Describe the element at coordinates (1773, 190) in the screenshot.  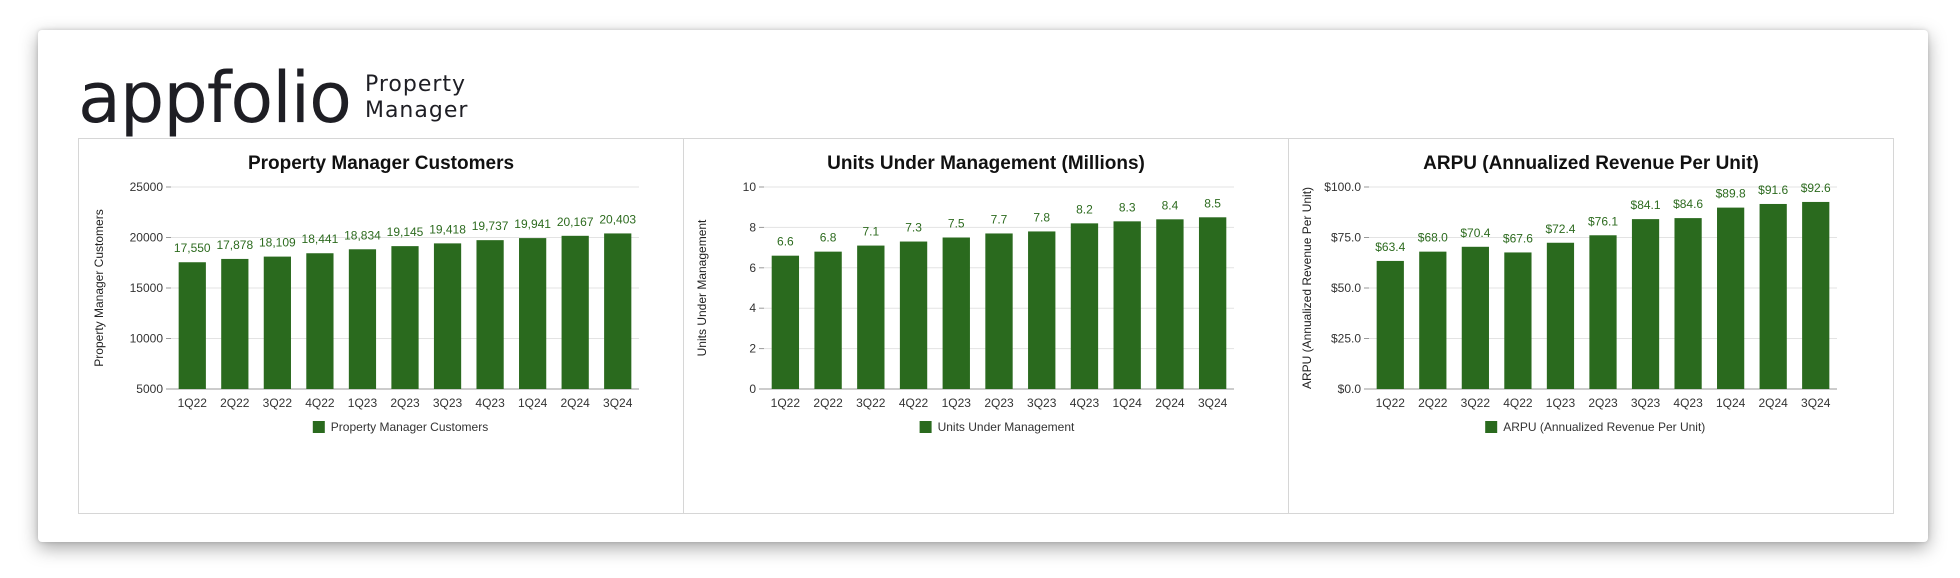
I see `data-label: $91.6` at that location.